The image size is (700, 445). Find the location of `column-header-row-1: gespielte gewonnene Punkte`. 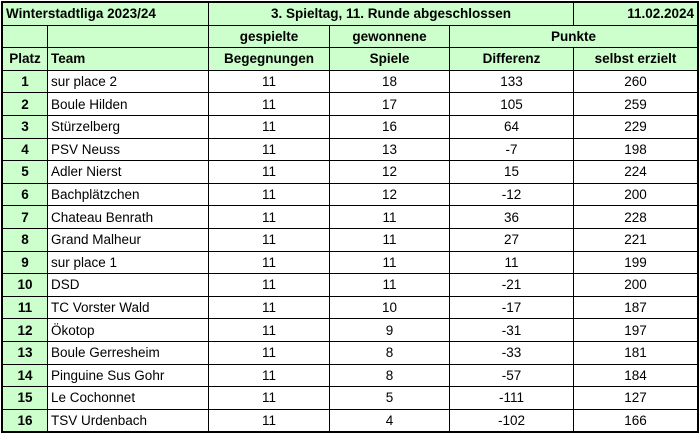

column-header-row-1: gespielte gewonnene Punkte is located at coordinates (350, 36).